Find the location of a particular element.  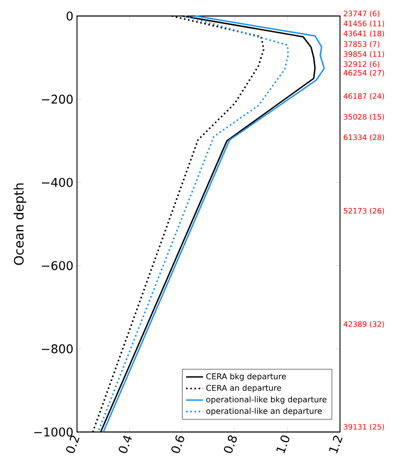

y-axis-title: Ocean depth is located at coordinates (20, 224).